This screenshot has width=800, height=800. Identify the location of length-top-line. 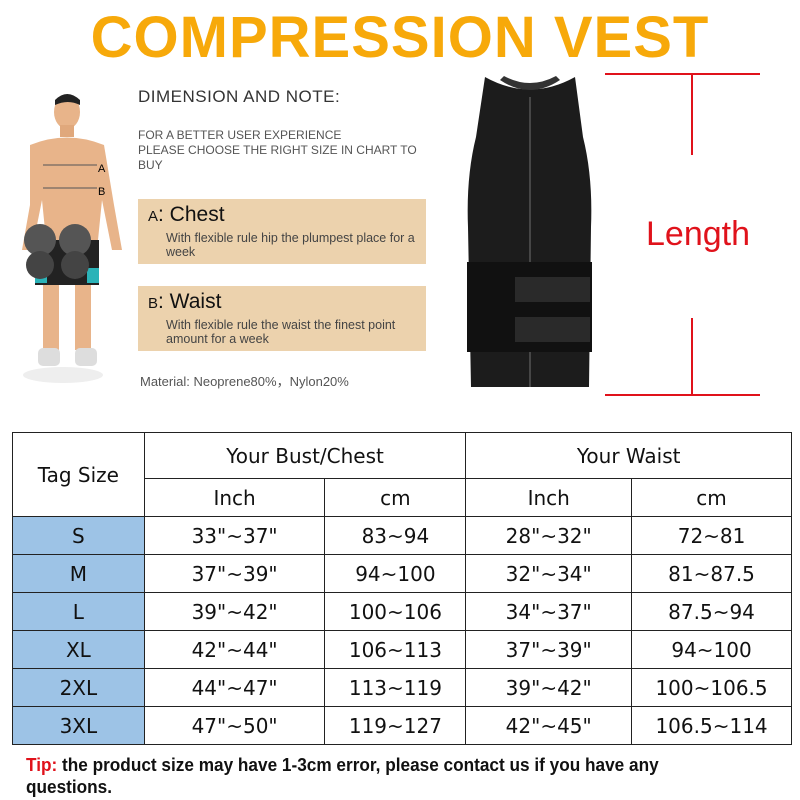
(682, 74).